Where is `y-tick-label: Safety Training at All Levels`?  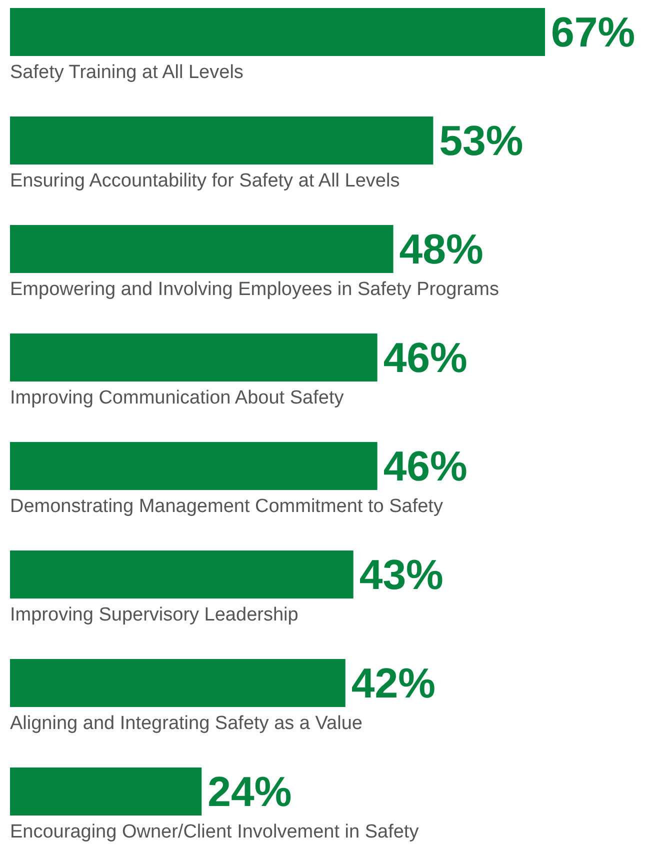 y-tick-label: Safety Training at All Levels is located at coordinates (127, 72).